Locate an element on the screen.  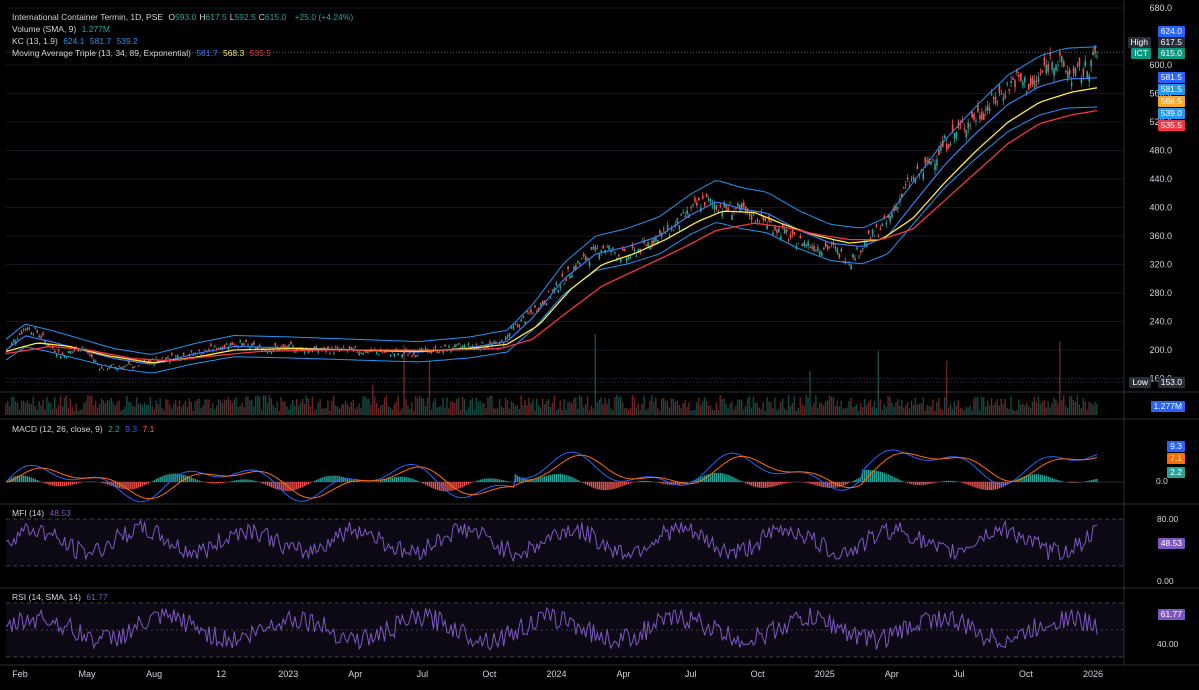
price-tick-label-6: 400.0 is located at coordinates (1160, 208).